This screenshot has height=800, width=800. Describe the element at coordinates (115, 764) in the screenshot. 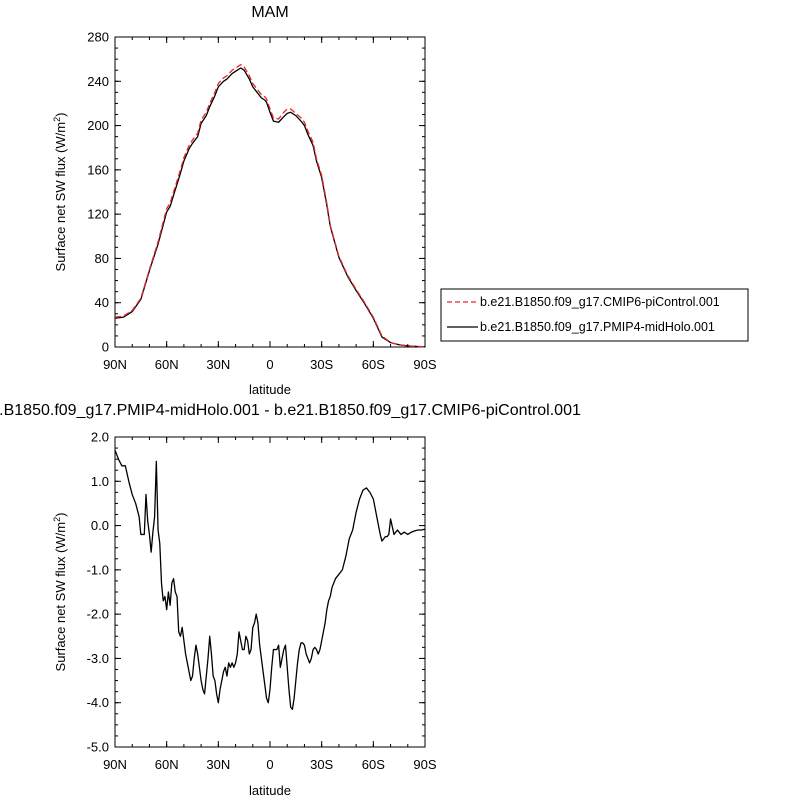

I see `bottom-x-tick-label: 90N` at that location.